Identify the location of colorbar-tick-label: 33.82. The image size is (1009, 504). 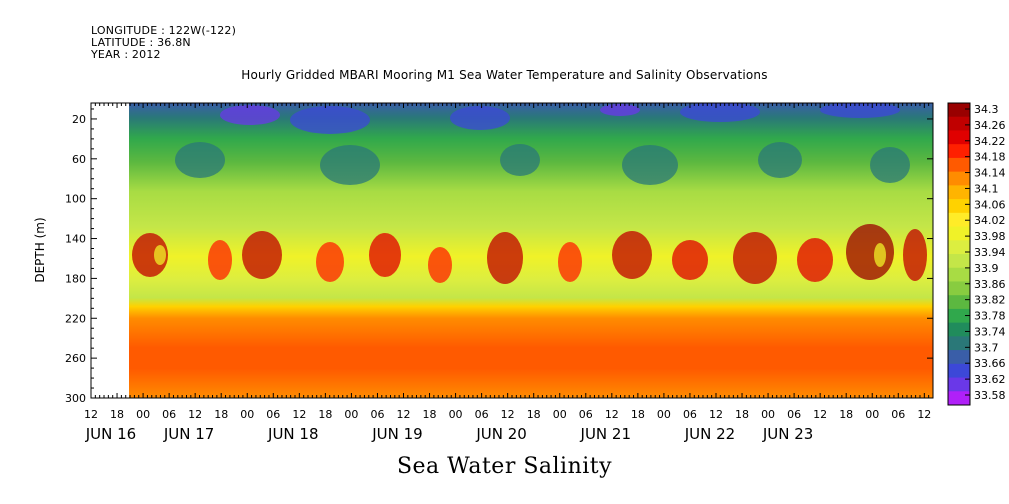
(990, 300).